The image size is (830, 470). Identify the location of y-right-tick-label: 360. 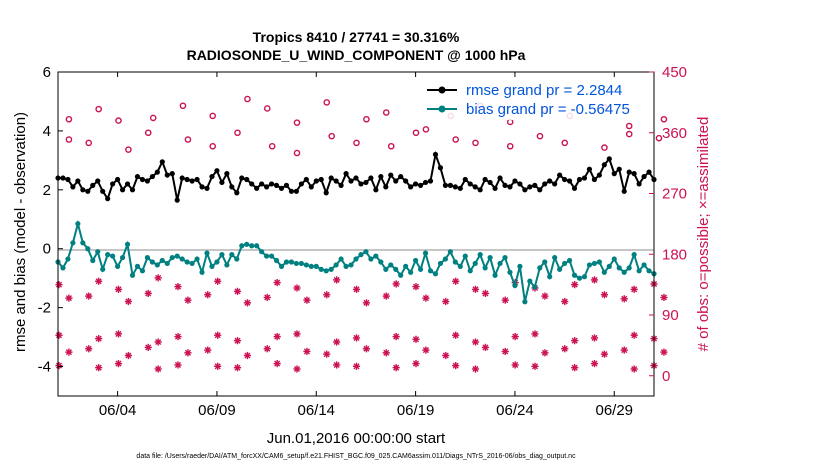
(674, 133).